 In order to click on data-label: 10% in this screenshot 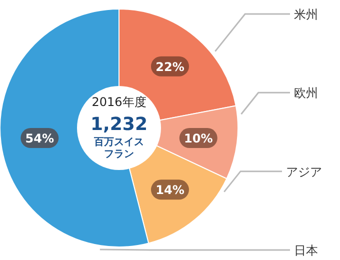, I will do `click(198, 139)`.